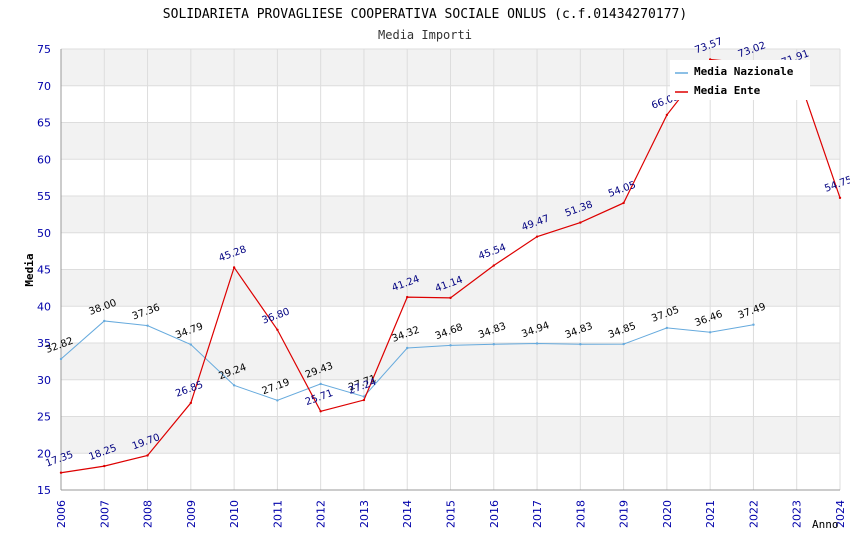 This screenshot has height=550, width=850. Describe the element at coordinates (825, 524) in the screenshot. I see `x-axis-label: Anno` at that location.